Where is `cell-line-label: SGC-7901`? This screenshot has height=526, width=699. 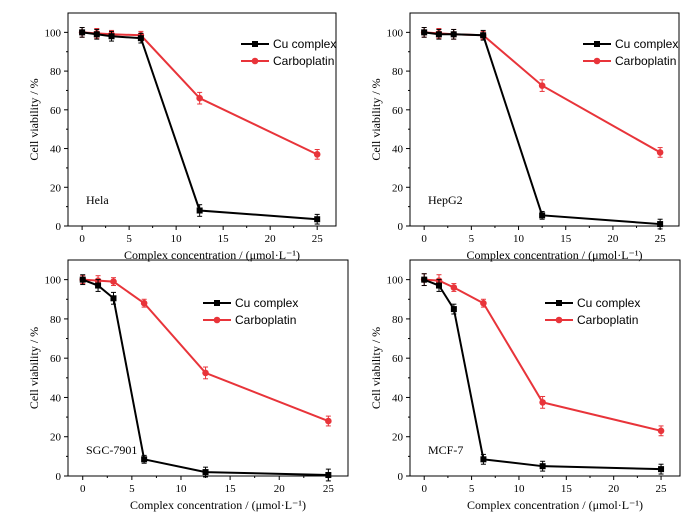
cell-line-label: SGC-7901 is located at coordinates (111, 450).